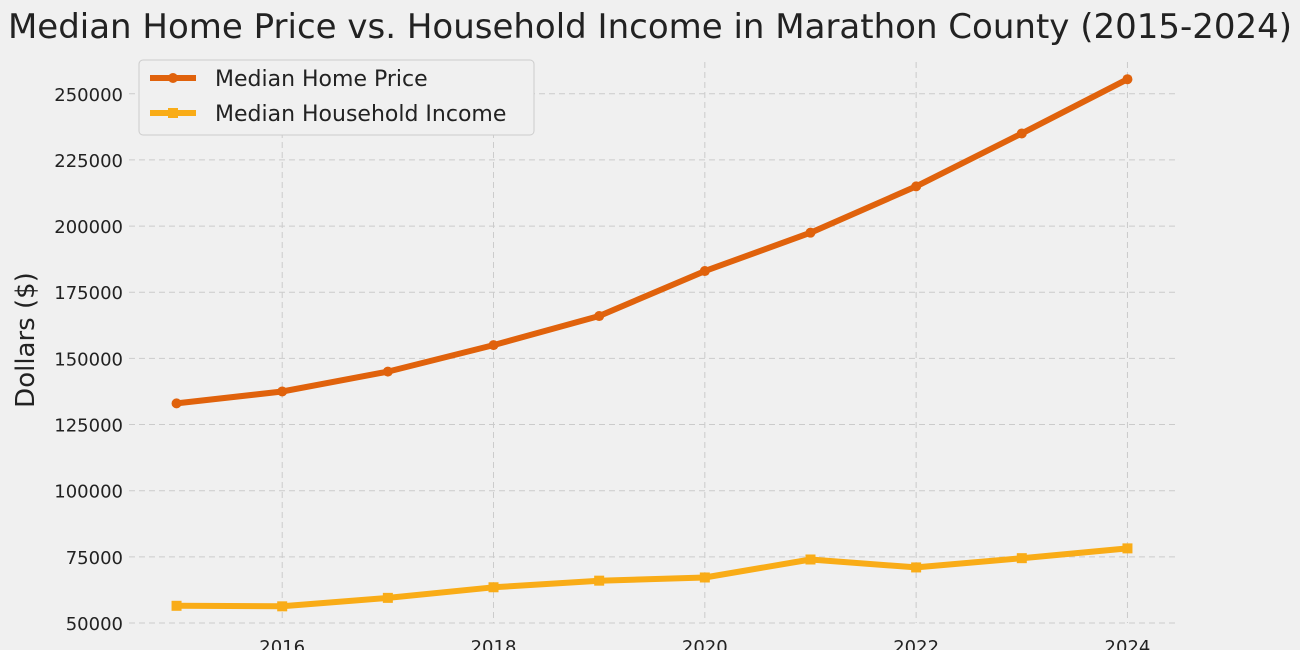 Image resolution: width=1300 pixels, height=650 pixels. I want to click on y-tick-label: 225000, so click(88, 161).